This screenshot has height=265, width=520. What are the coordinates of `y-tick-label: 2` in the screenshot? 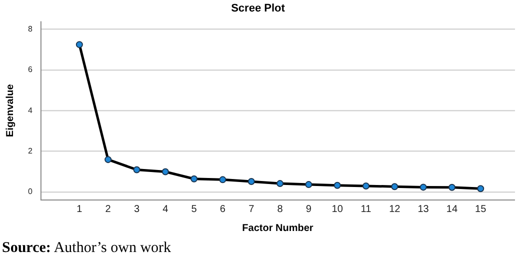 It's located at (30, 151).